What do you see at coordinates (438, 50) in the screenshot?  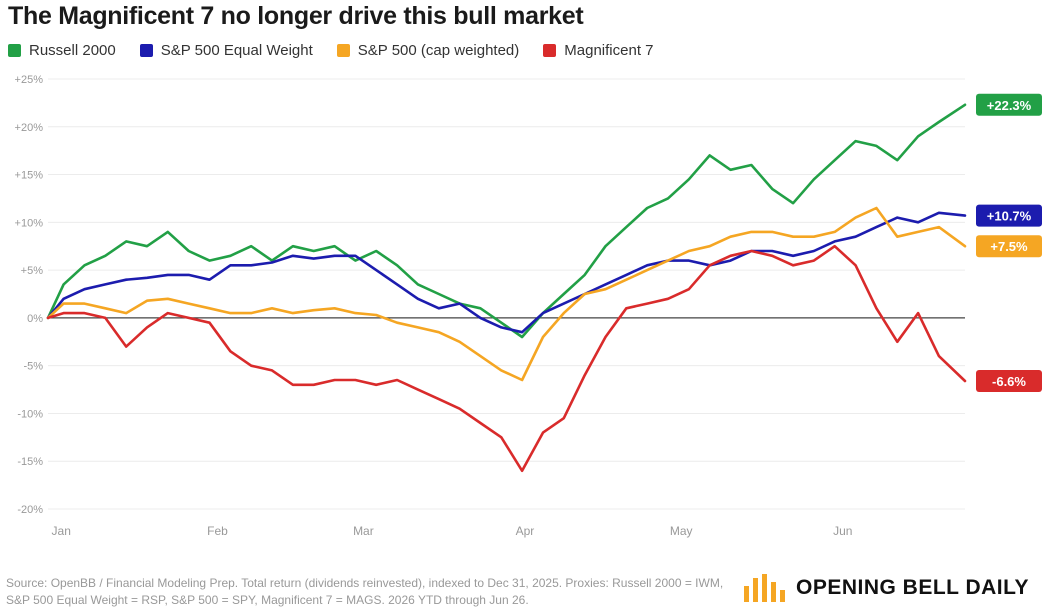 I see `legend-label: S&P 500 (cap weighted)` at bounding box center [438, 50].